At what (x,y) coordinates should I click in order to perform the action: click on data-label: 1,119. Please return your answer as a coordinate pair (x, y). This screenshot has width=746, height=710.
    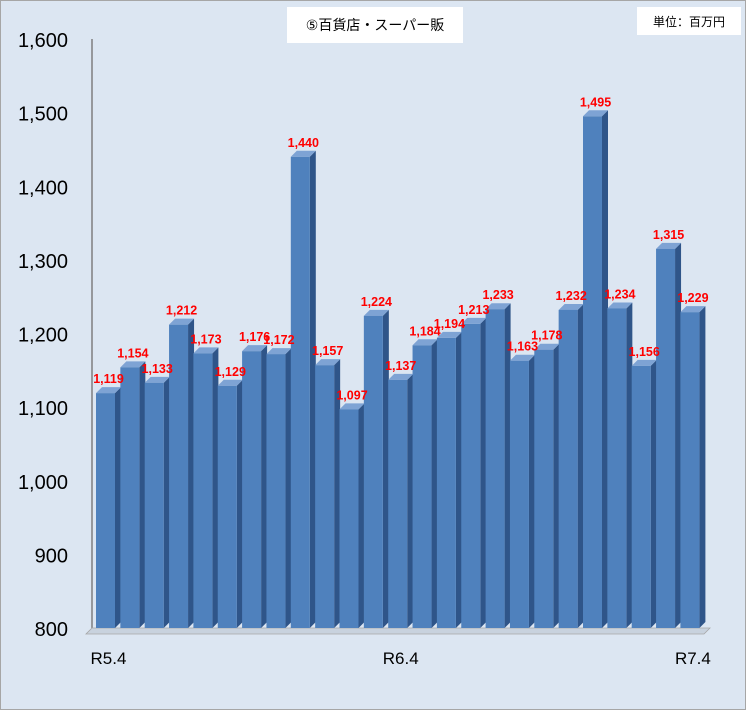
    Looking at the image, I should click on (108, 379).